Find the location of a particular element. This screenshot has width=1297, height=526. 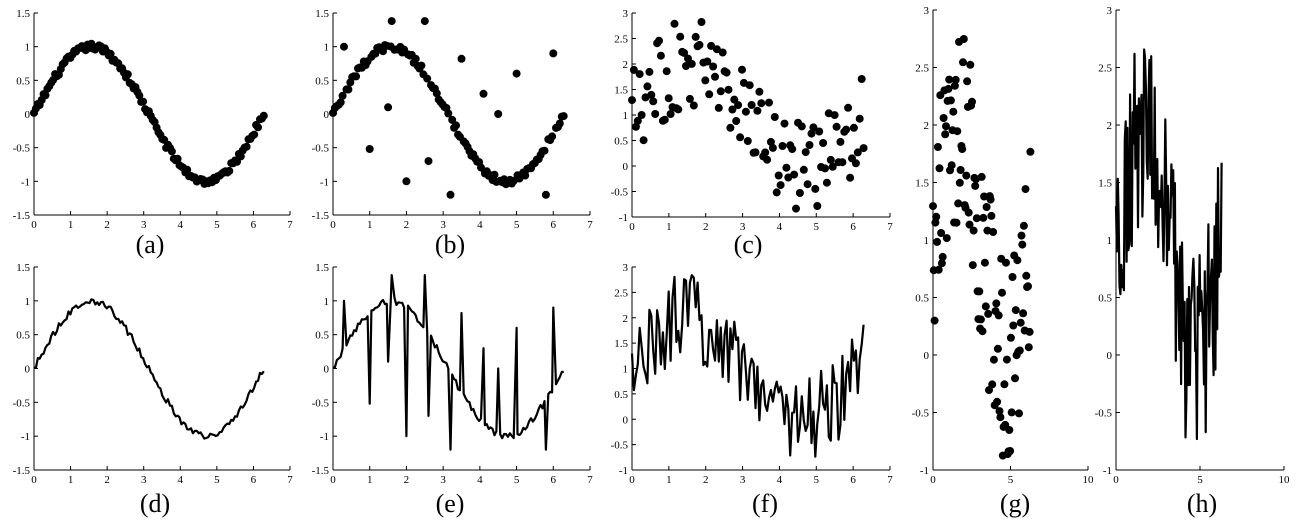

x-tick-label: 3 is located at coordinates (743, 227).